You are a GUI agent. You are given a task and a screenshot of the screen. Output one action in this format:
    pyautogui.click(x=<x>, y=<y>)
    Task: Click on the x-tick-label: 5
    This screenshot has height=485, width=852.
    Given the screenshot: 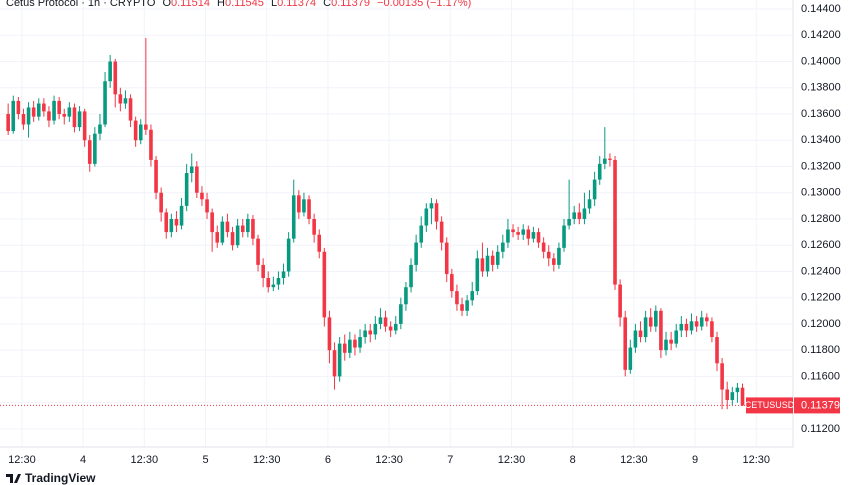 What is the action you would take?
    pyautogui.click(x=205, y=460)
    